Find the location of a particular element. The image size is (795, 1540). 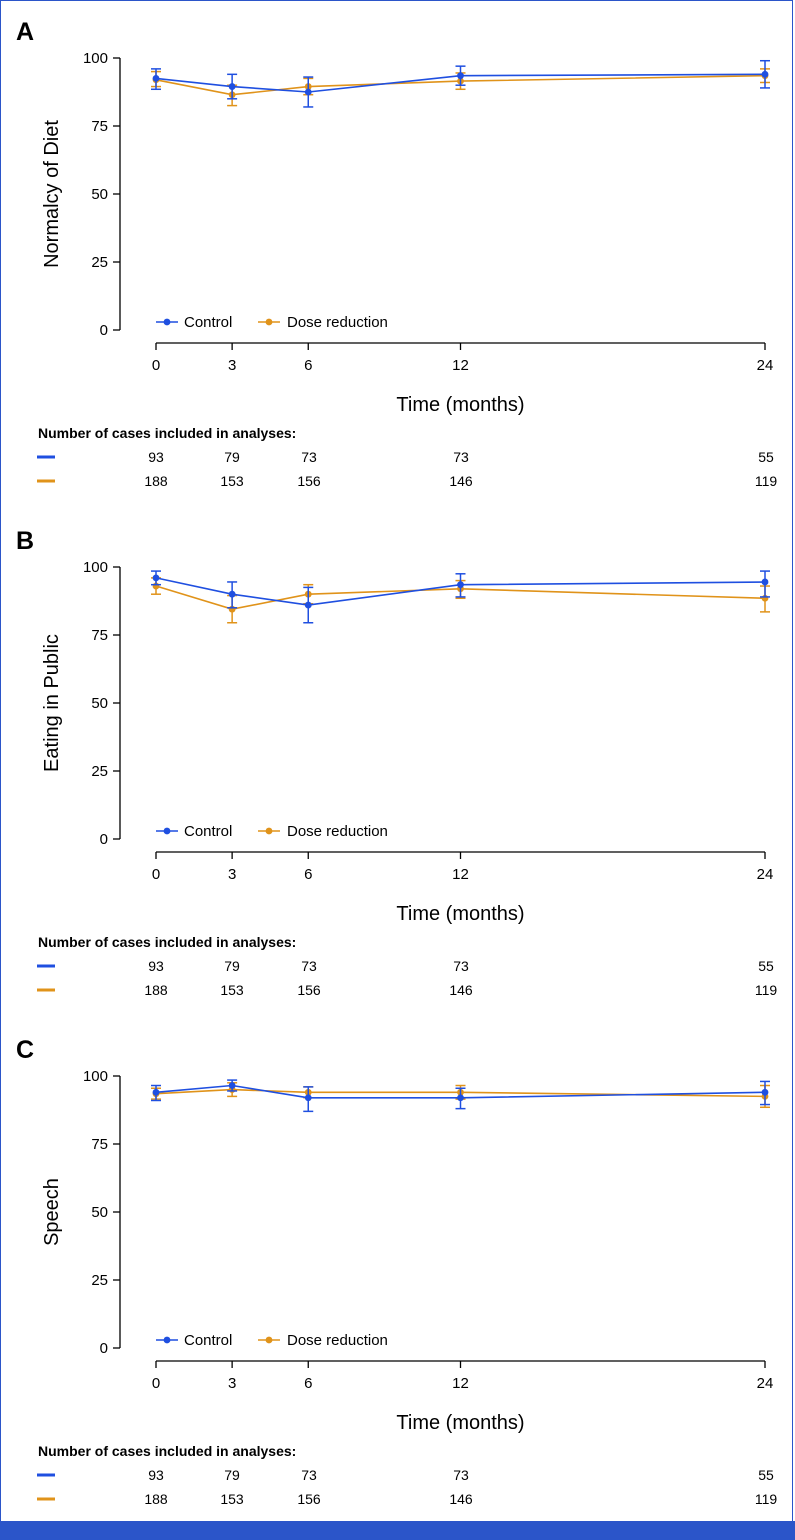

y-axis-title: Normalcy of Diet is located at coordinates (52, 194).